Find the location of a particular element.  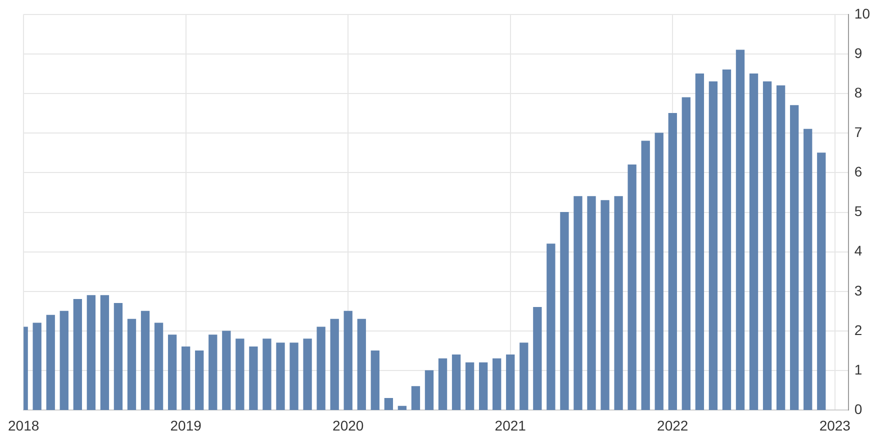

y-tick-label: 1 is located at coordinates (858, 369).